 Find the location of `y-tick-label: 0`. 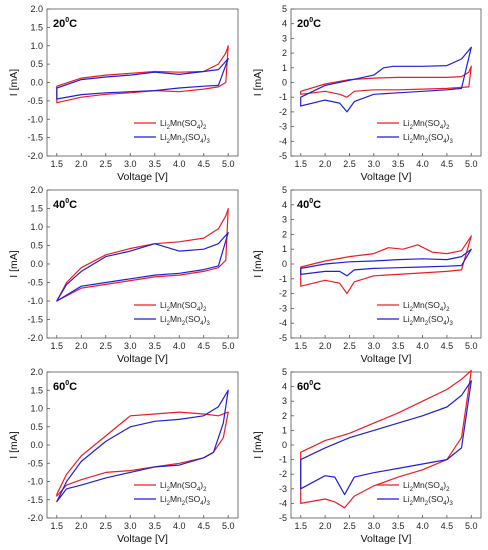

y-tick-label: 0 is located at coordinates (284, 445).